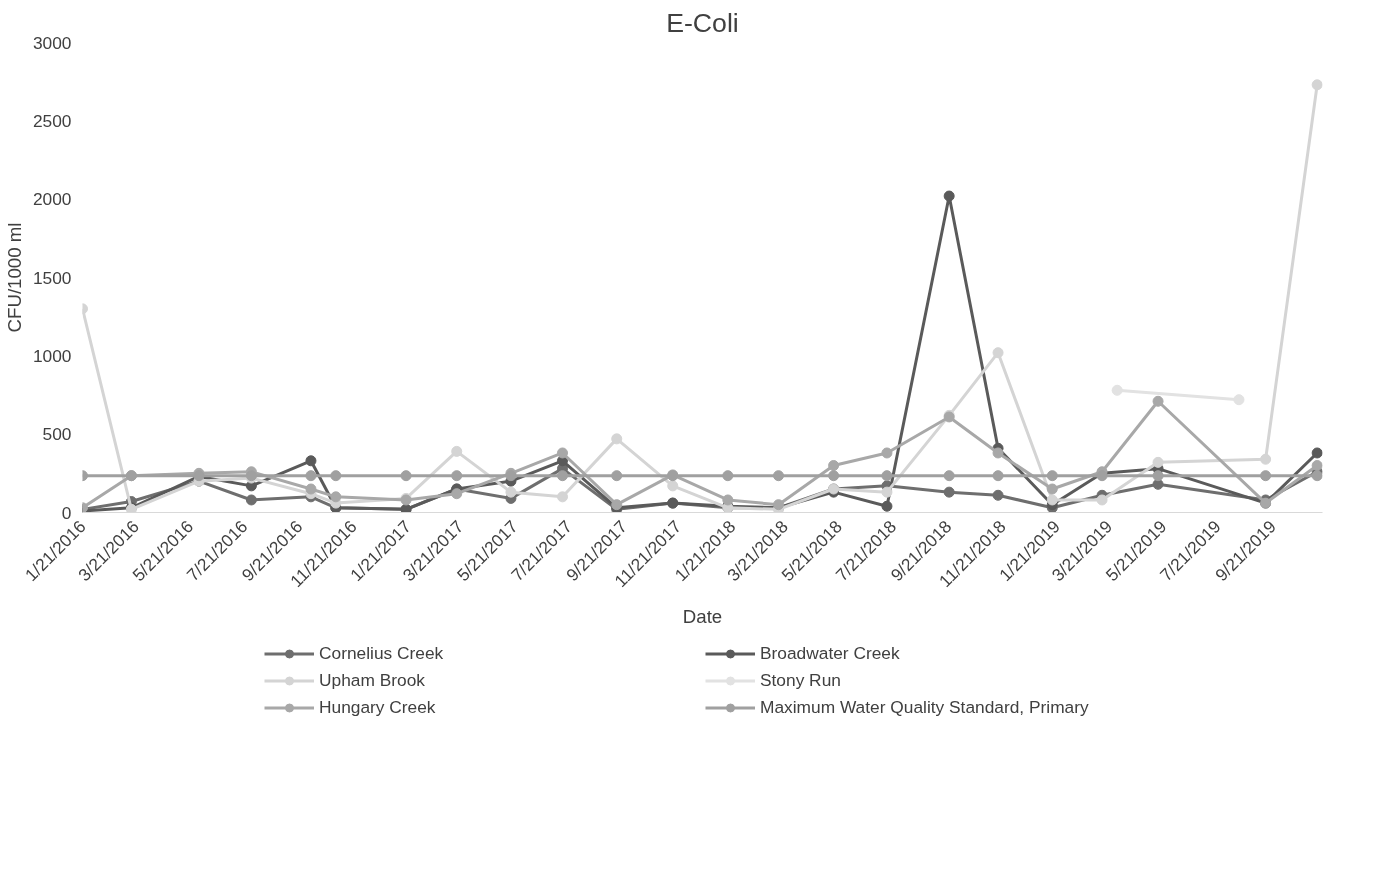 Image resolution: width=1375 pixels, height=876 pixels. Describe the element at coordinates (52, 277) in the screenshot. I see `y-tick-label: 1500` at that location.